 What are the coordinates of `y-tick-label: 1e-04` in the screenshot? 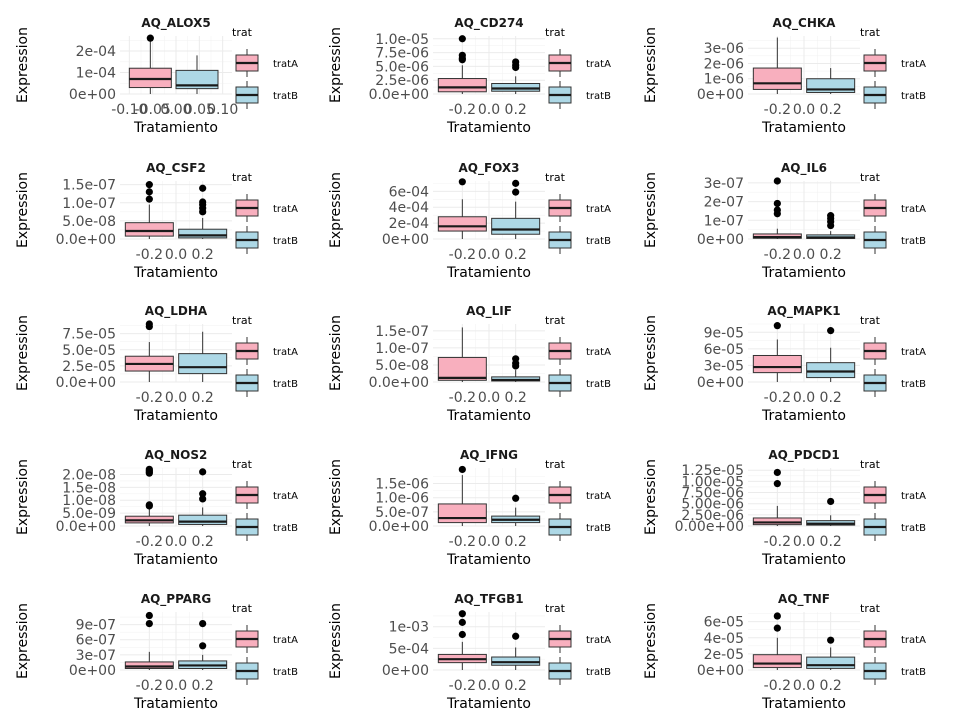 It's located at (96, 74).